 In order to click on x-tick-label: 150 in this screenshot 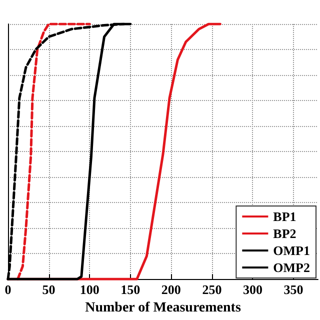, I will do `click(130, 290)`.